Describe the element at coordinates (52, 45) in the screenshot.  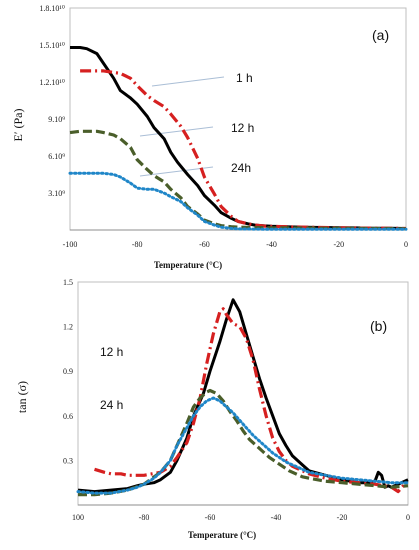
I see `y-tick-label: 1.5.10¹⁰` at that location.